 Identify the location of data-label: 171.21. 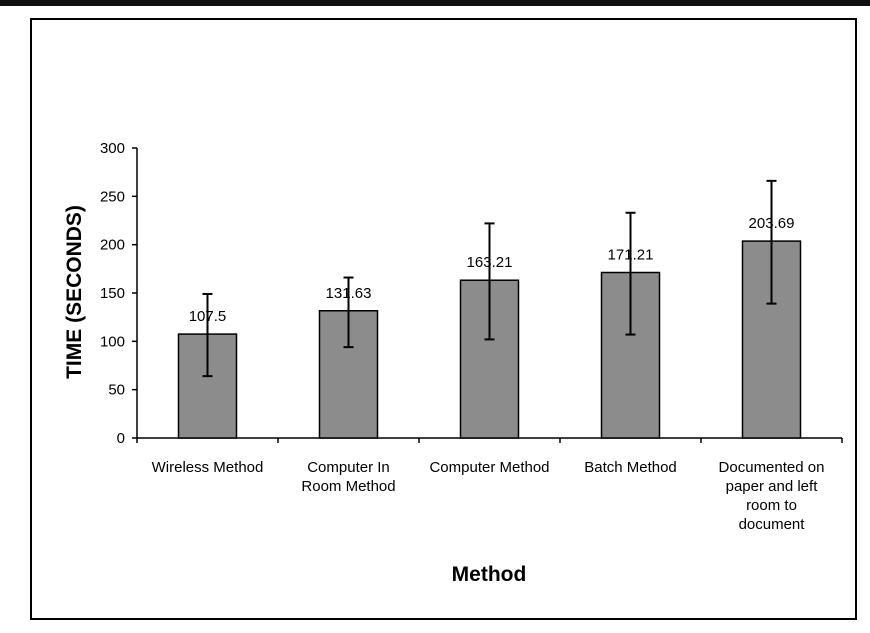
(631, 254).